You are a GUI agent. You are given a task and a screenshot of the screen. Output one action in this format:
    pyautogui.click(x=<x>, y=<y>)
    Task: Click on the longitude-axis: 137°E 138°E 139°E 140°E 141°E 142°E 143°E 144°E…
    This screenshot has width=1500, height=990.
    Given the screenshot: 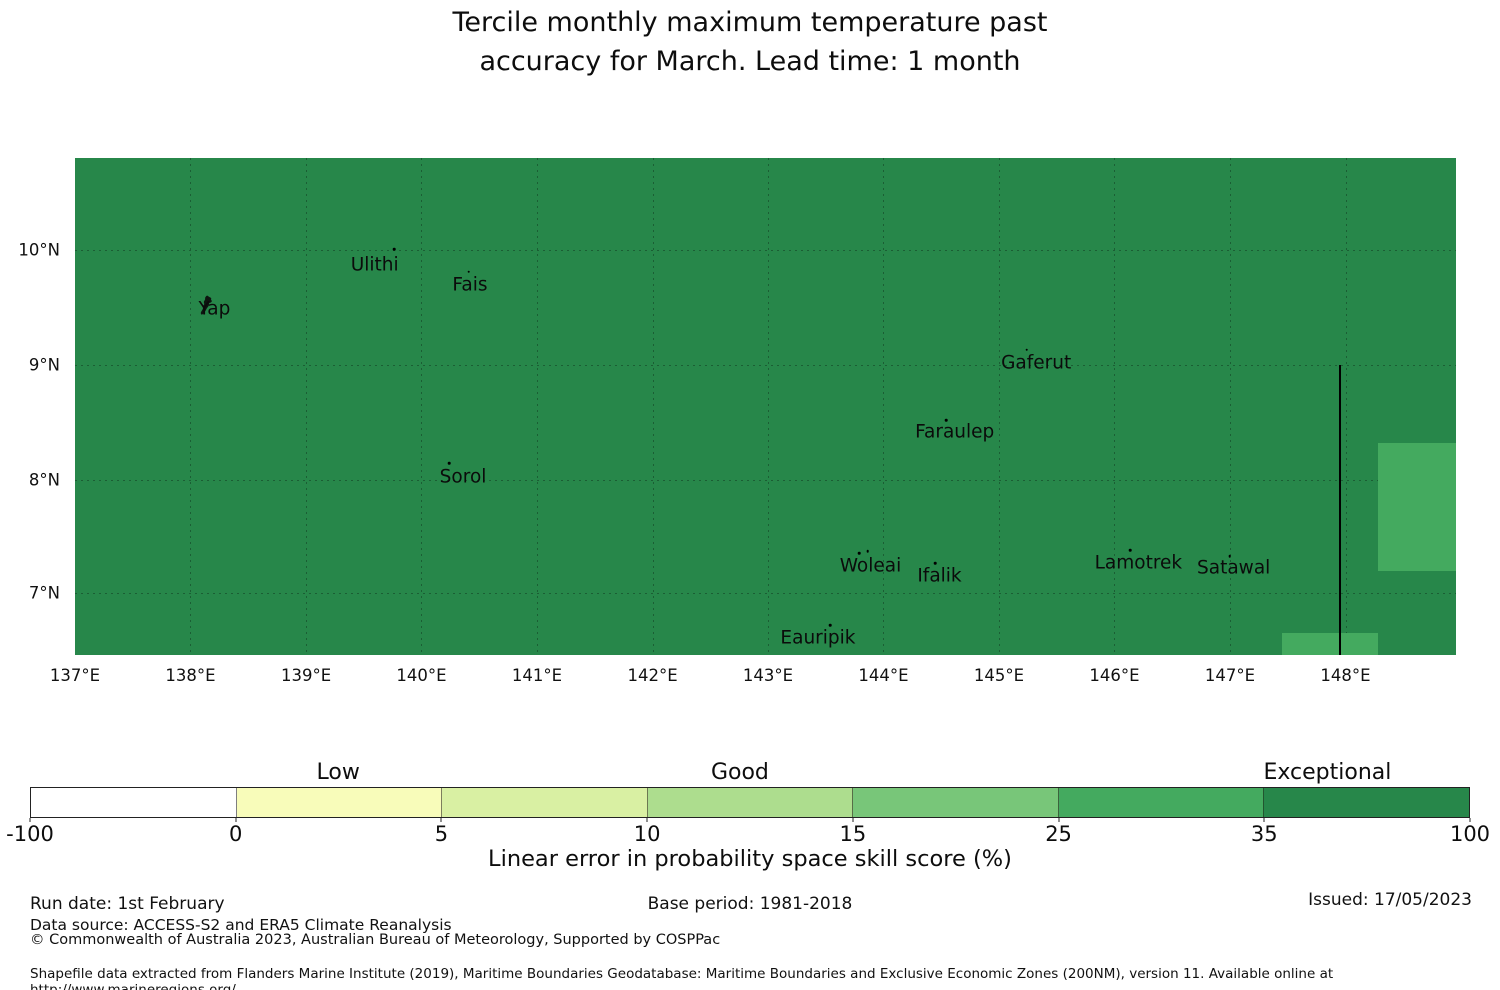 What is the action you would take?
    pyautogui.click(x=753, y=676)
    